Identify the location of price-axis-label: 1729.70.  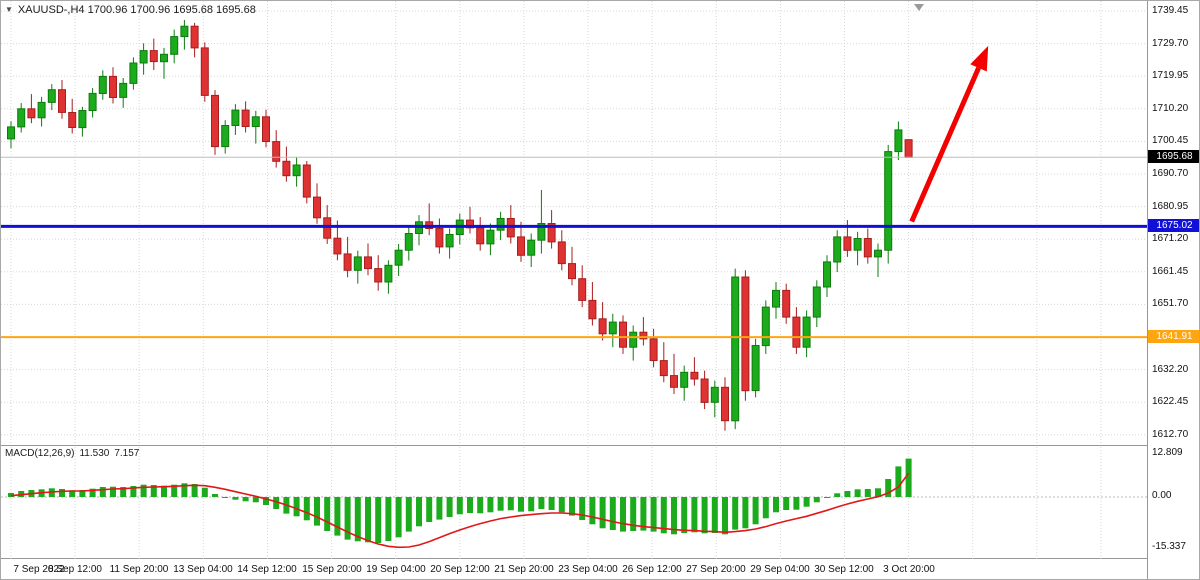
(1170, 43).